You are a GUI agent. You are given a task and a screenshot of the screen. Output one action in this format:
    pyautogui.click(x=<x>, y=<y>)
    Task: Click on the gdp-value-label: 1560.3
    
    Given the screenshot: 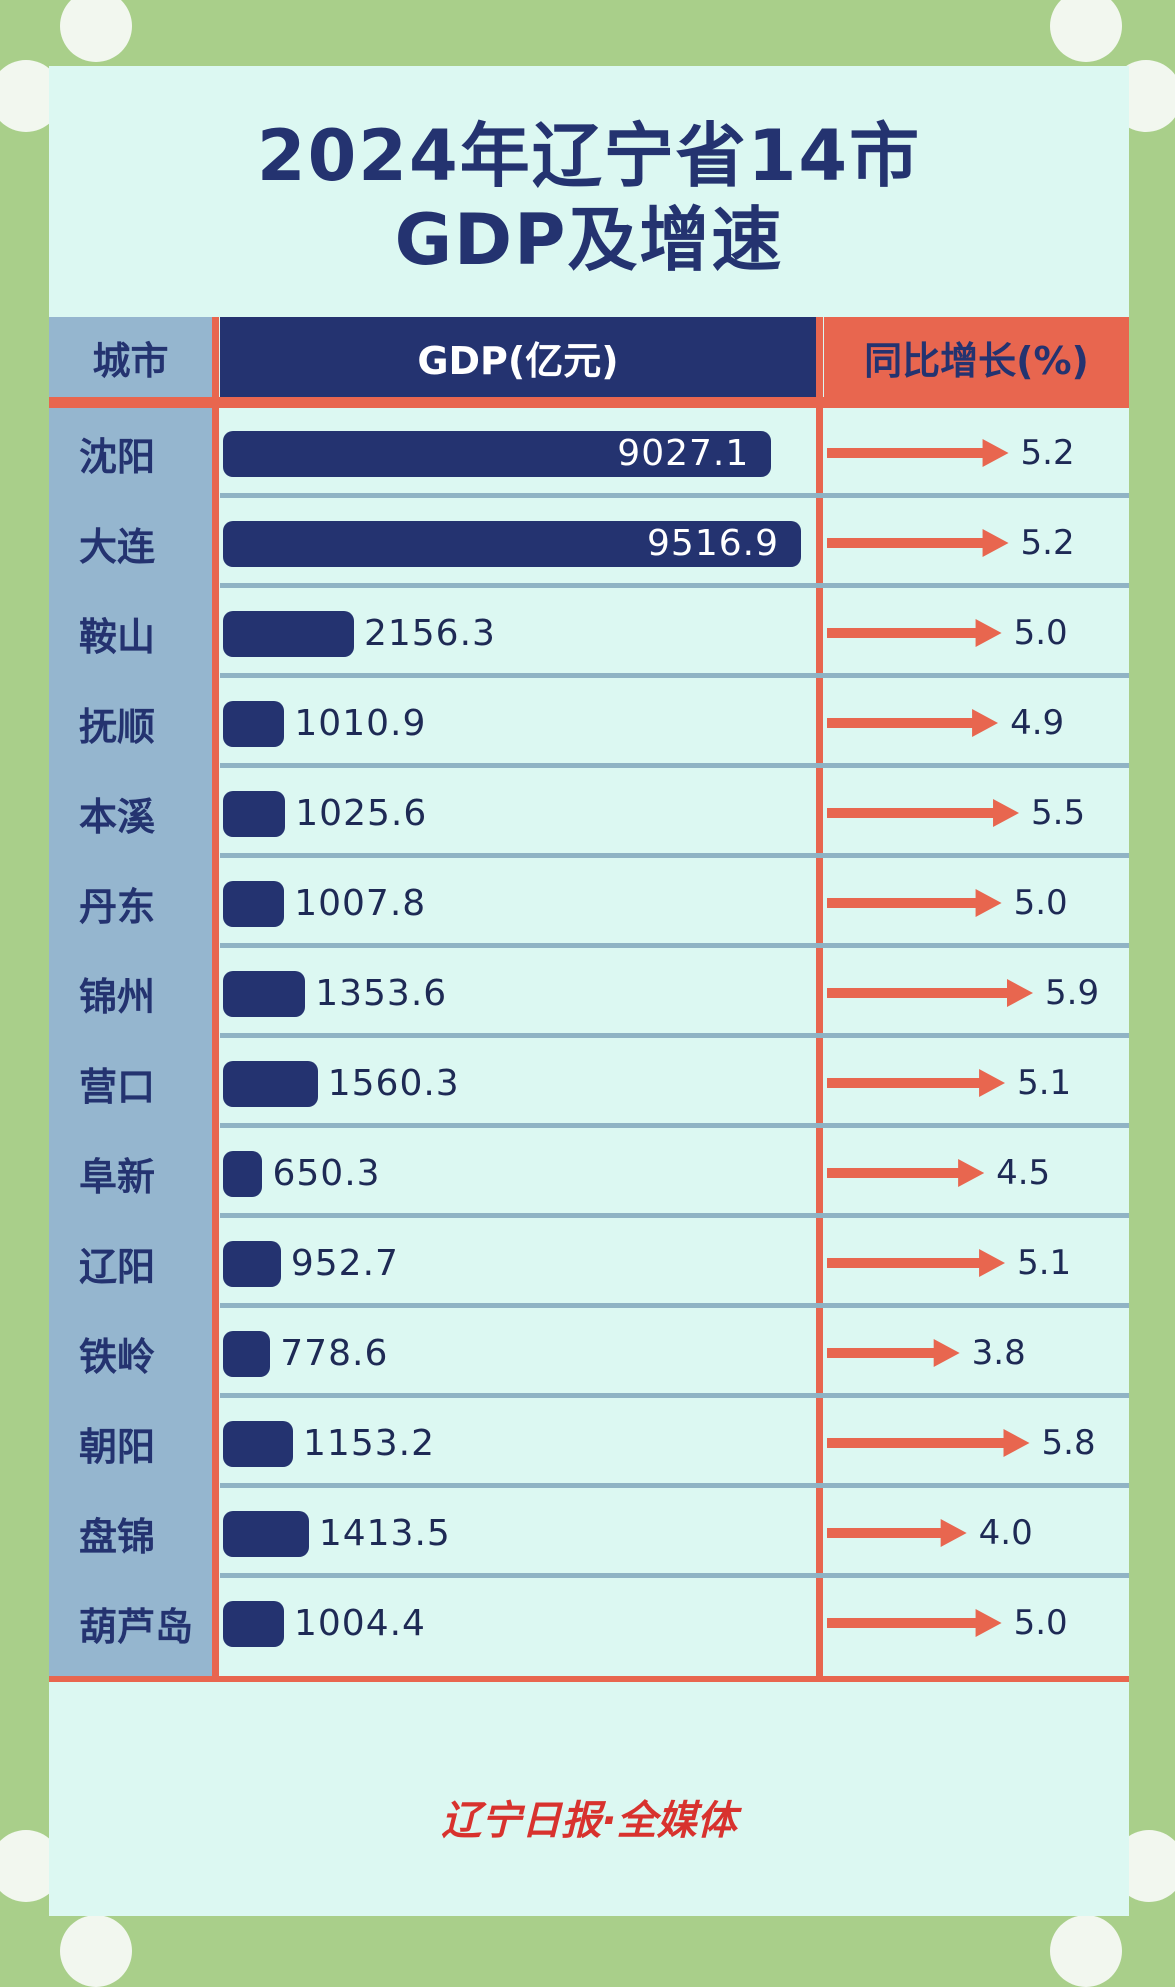 What is the action you would take?
    pyautogui.click(x=393, y=1083)
    